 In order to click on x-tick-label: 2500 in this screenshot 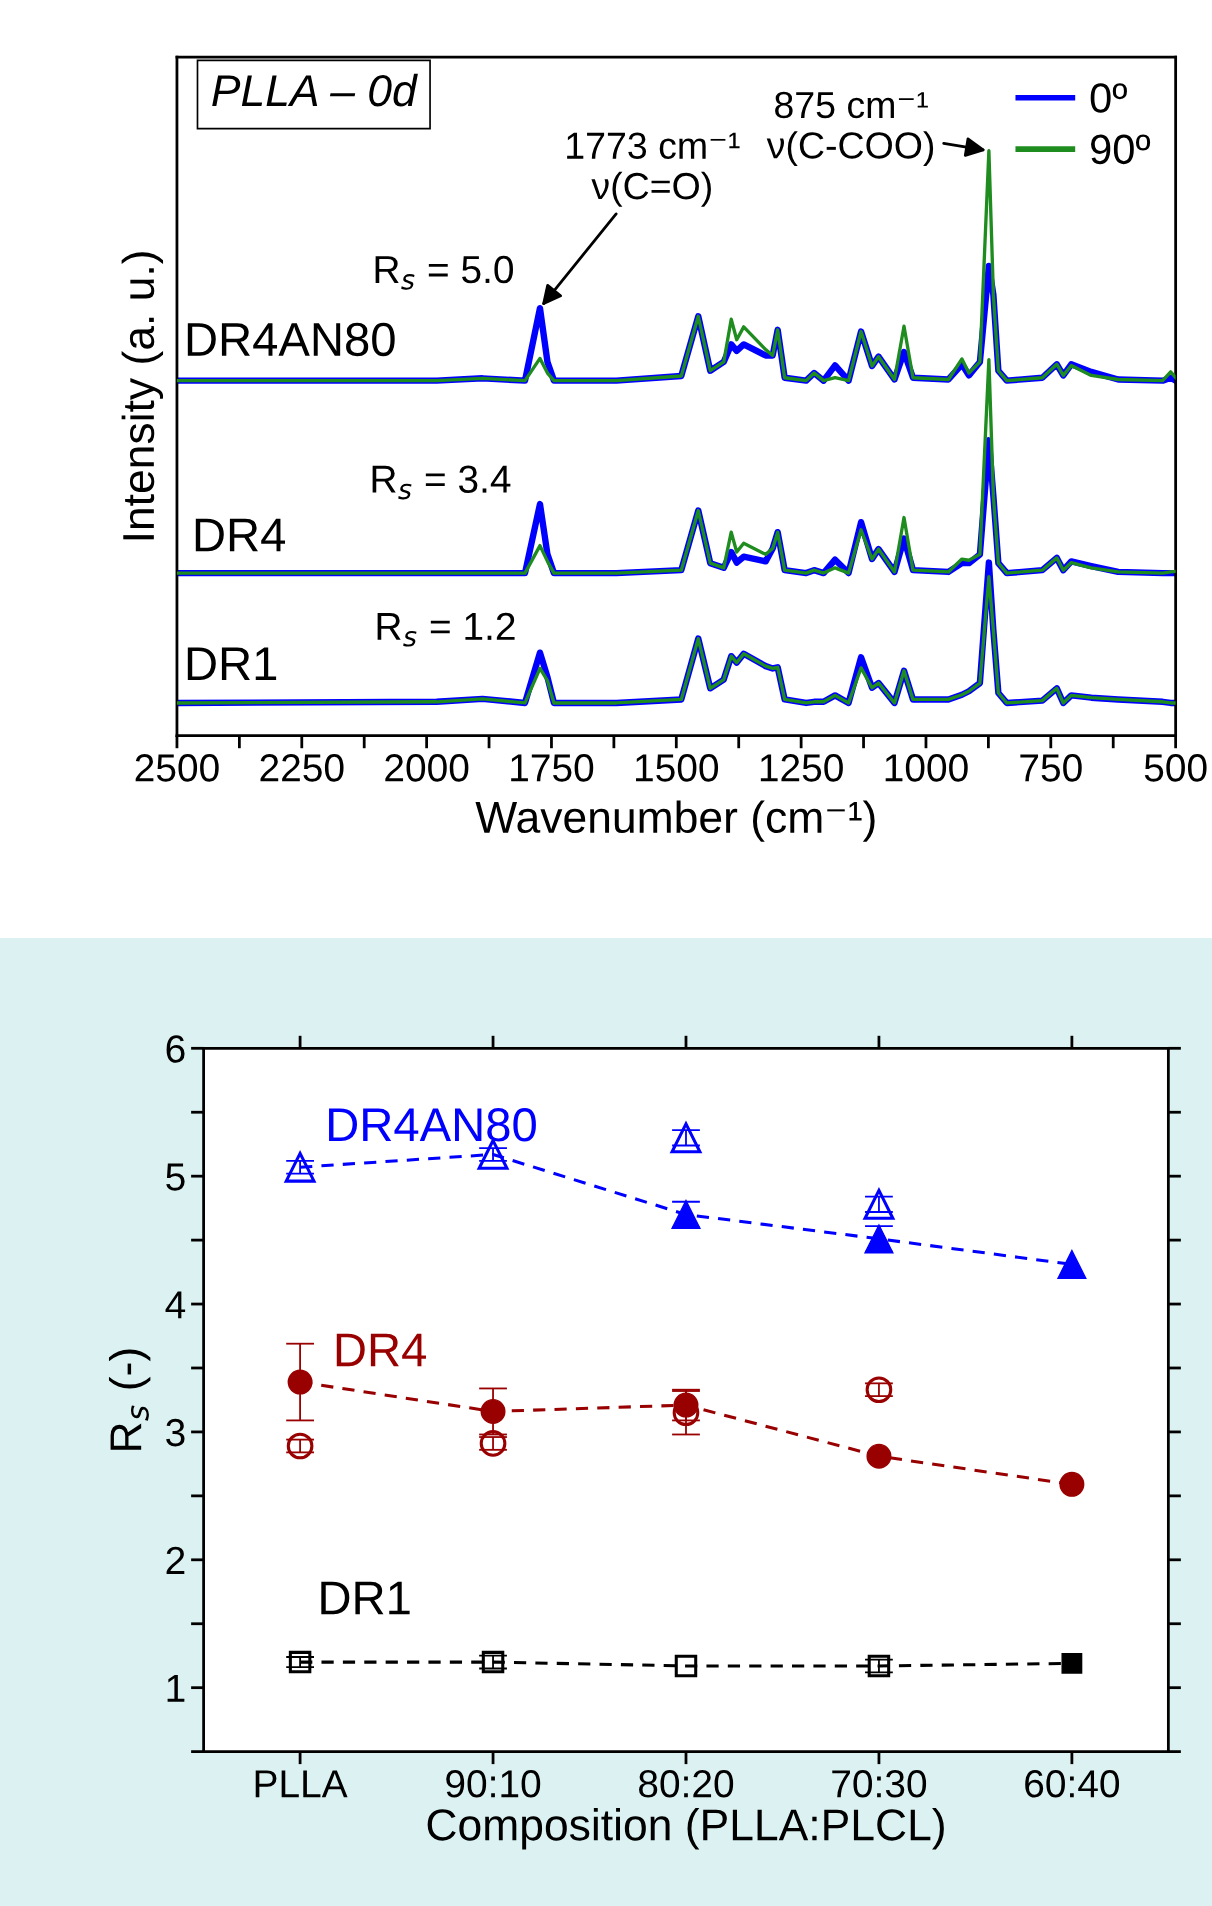, I will do `click(177, 768)`.